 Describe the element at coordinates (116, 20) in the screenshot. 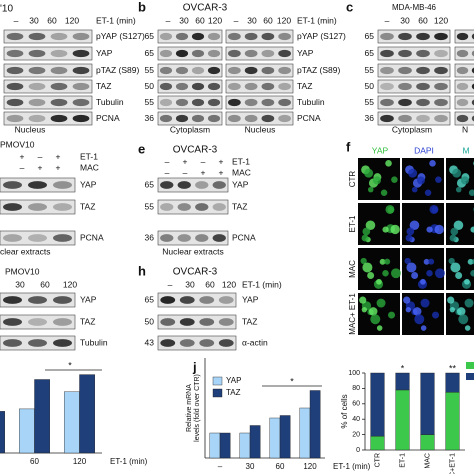

I see `label: ET-1 (min)` at that location.